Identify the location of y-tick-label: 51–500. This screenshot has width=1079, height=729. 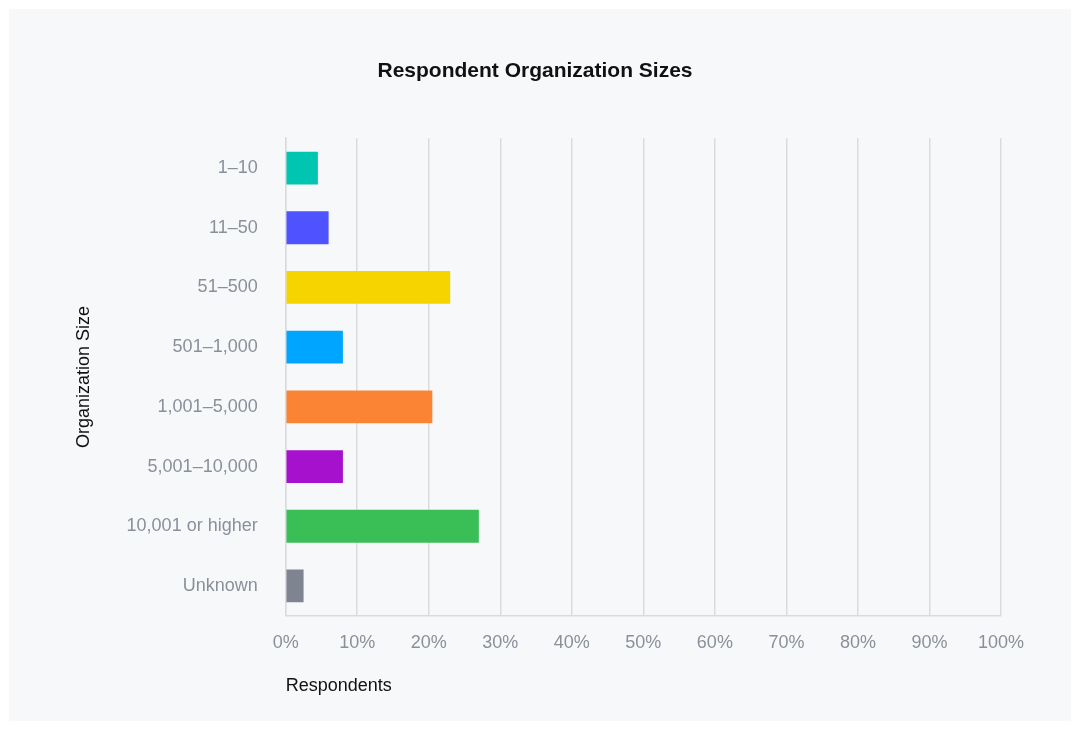
(227, 286).